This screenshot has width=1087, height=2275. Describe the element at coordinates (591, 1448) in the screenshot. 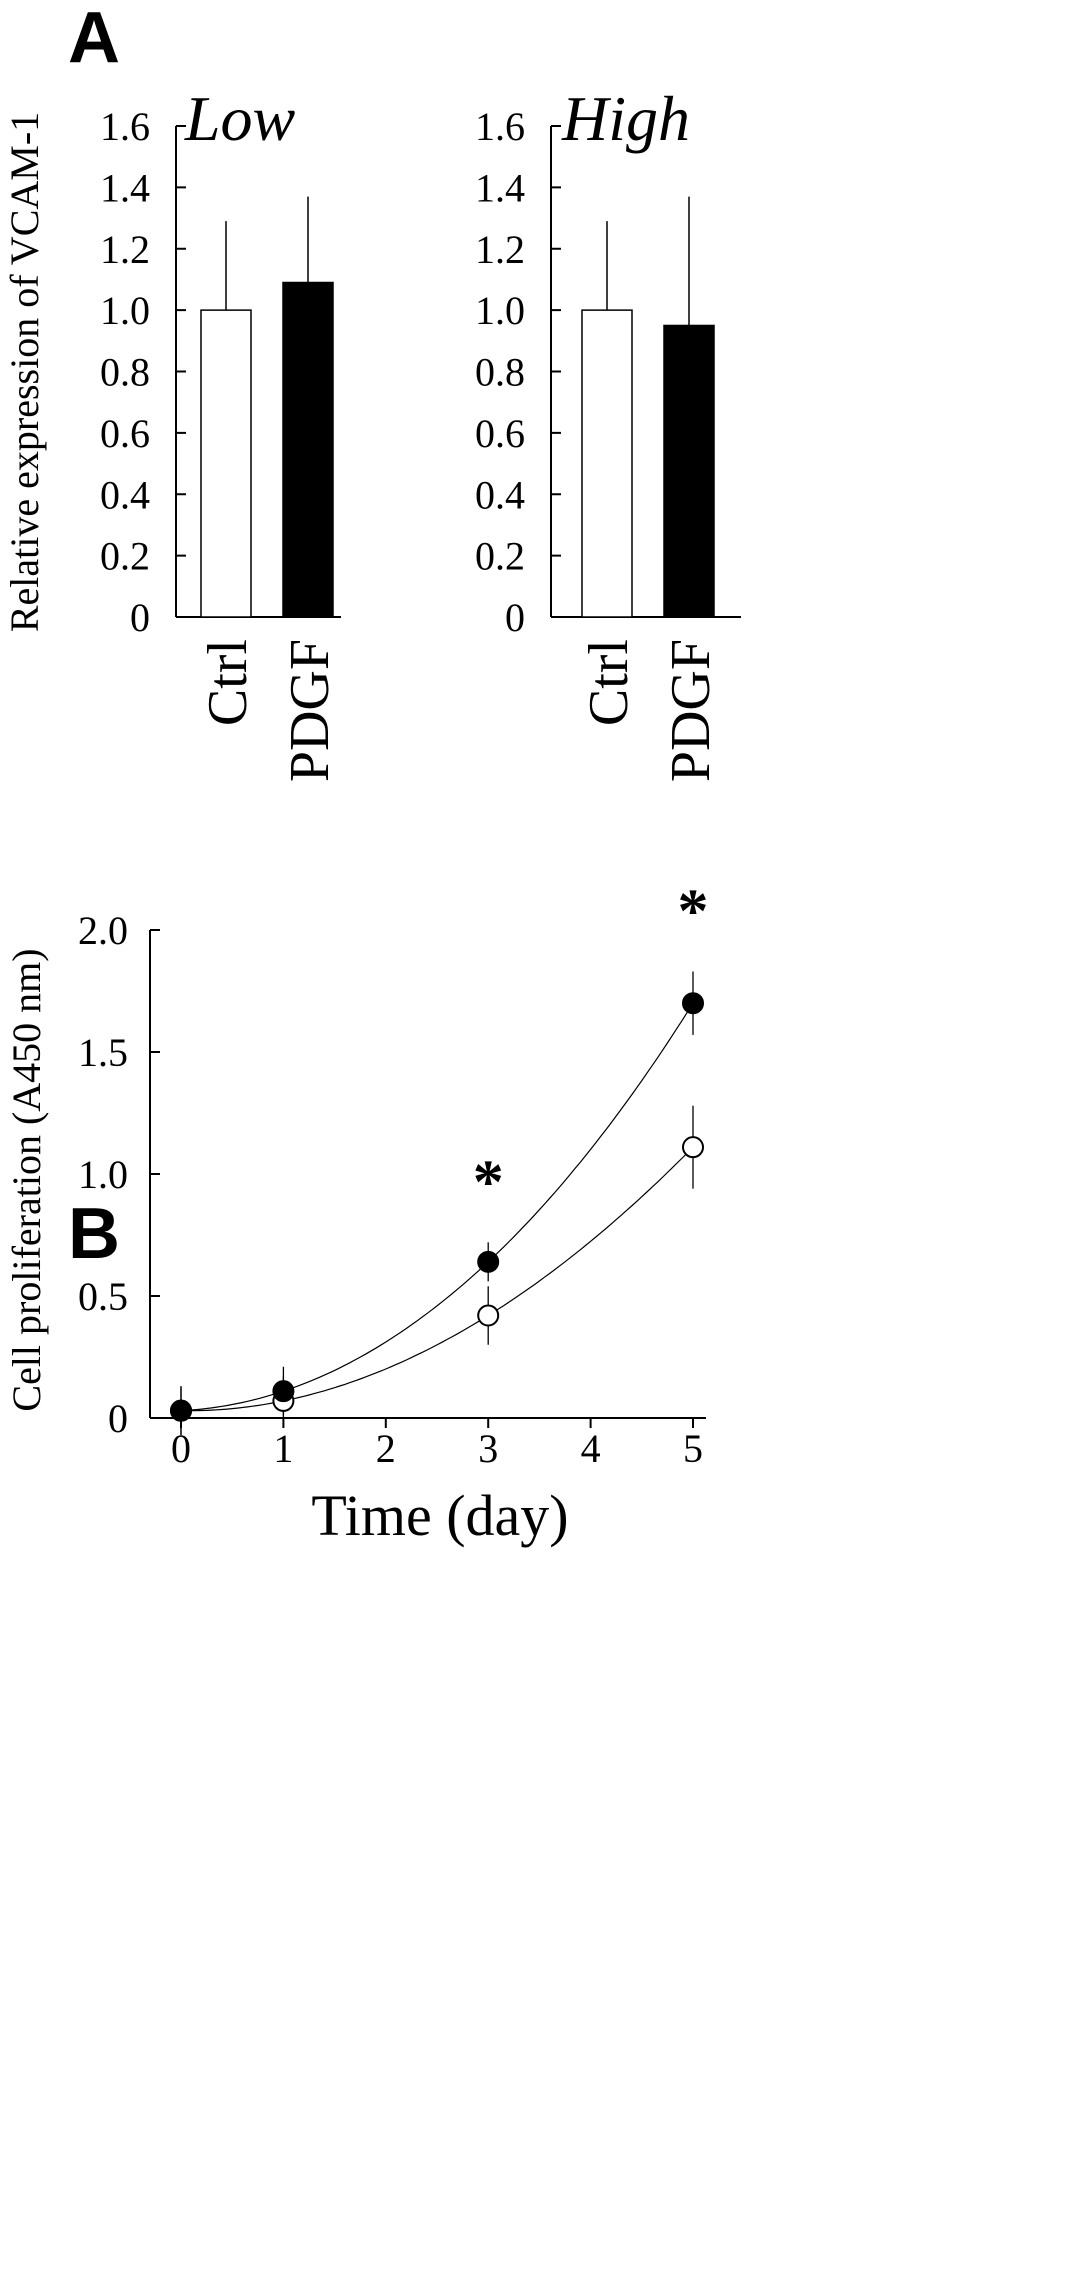

I see `x-tick-label: 4` at that location.